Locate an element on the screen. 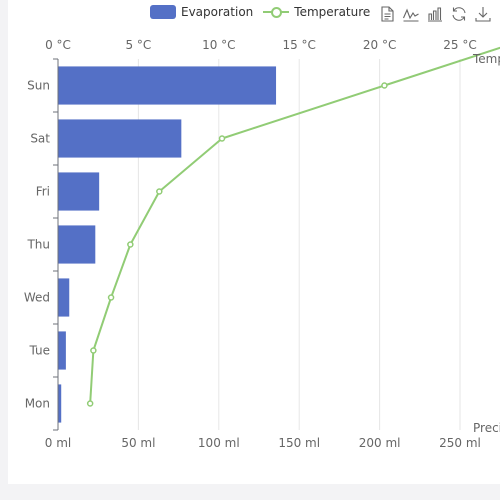  axes is located at coordinates (56, 244).